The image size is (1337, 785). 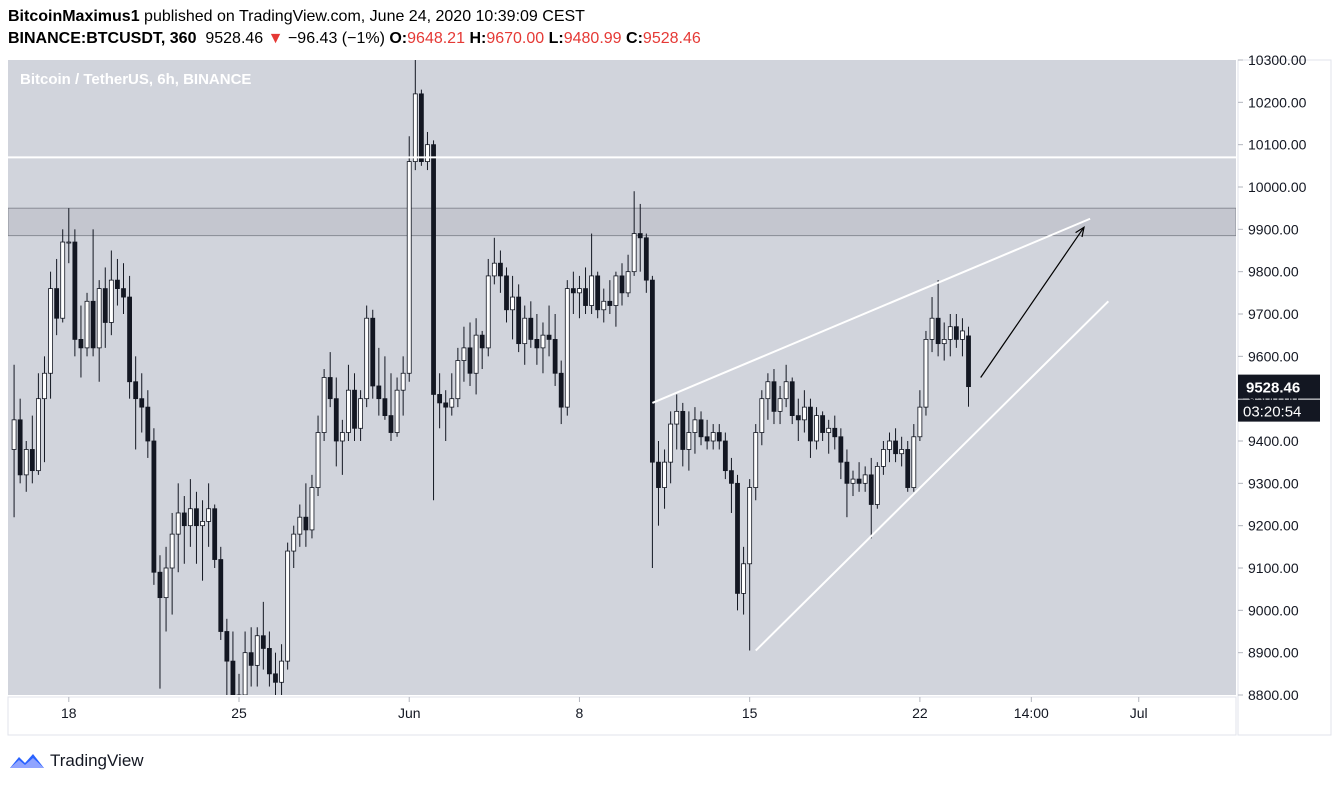 I want to click on author-name: BitcoinMaximus1, so click(x=74, y=16).